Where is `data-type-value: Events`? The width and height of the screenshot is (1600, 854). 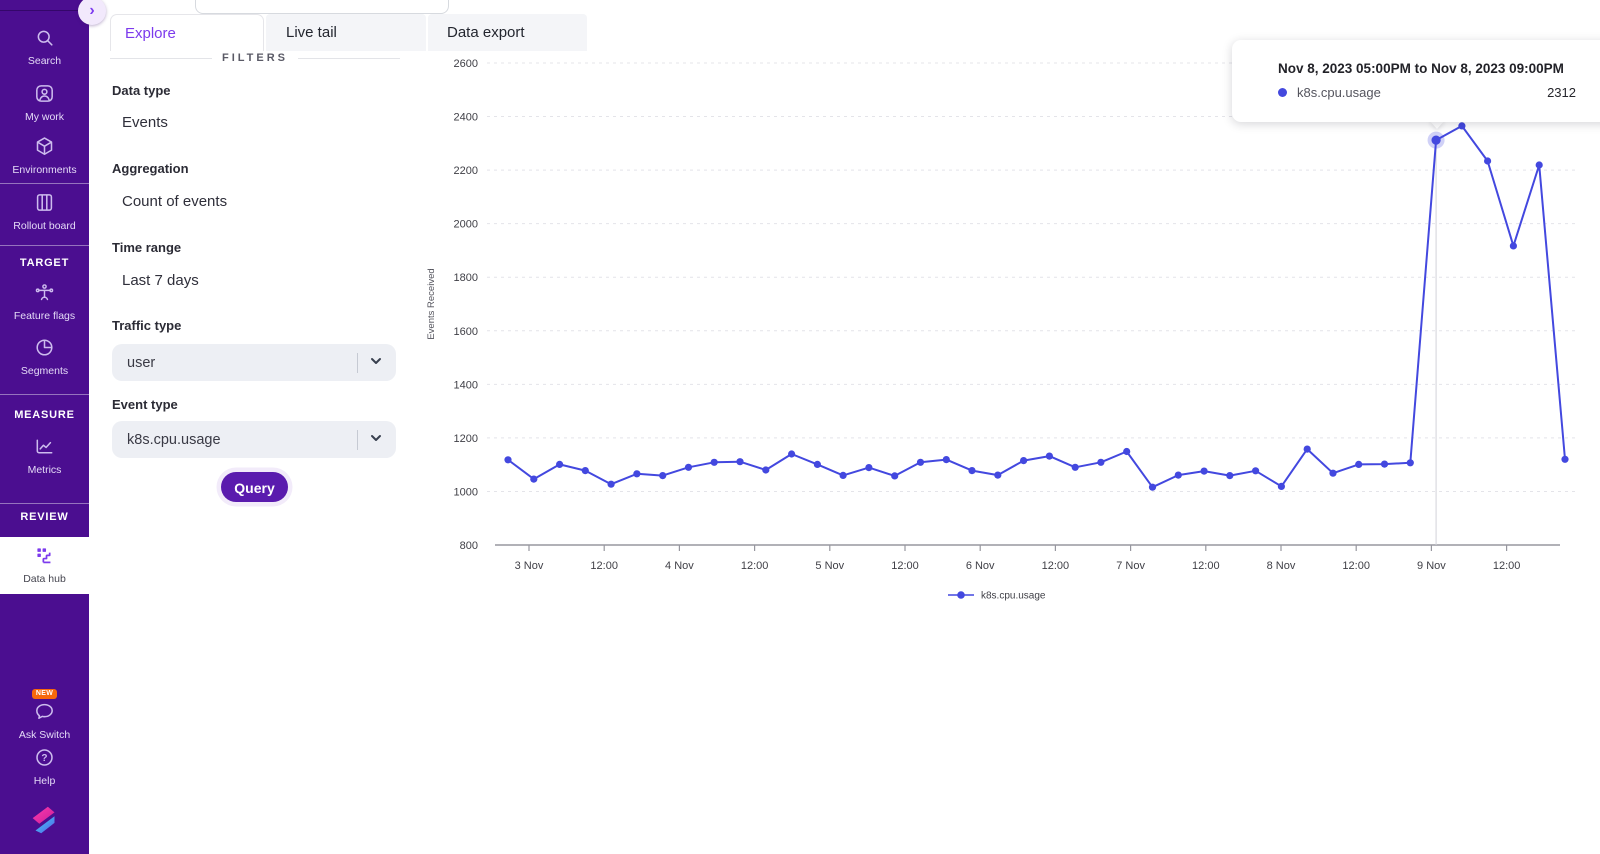 data-type-value: Events is located at coordinates (145, 122).